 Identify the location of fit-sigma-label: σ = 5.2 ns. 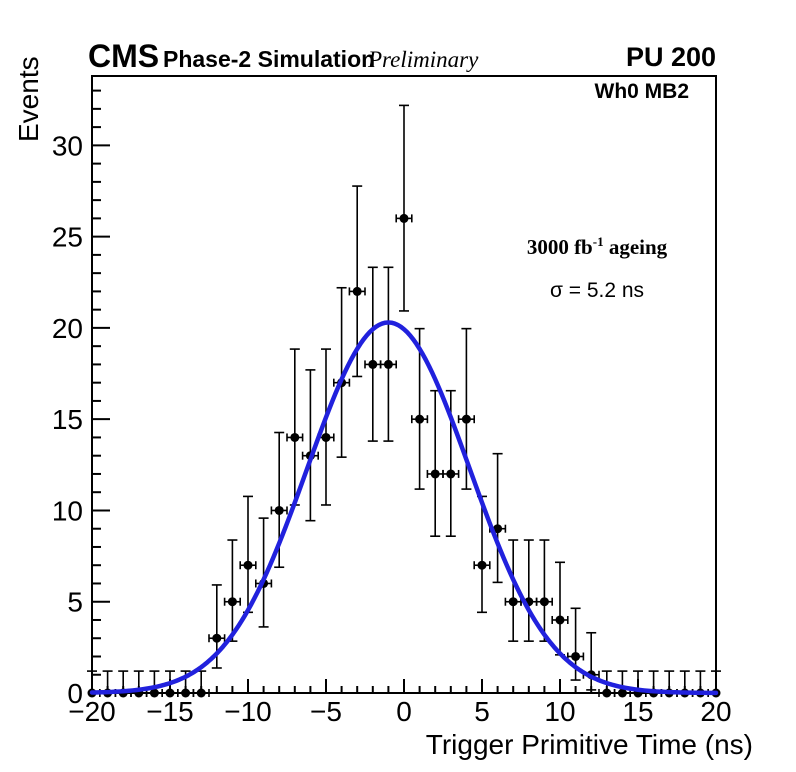
(597, 290).